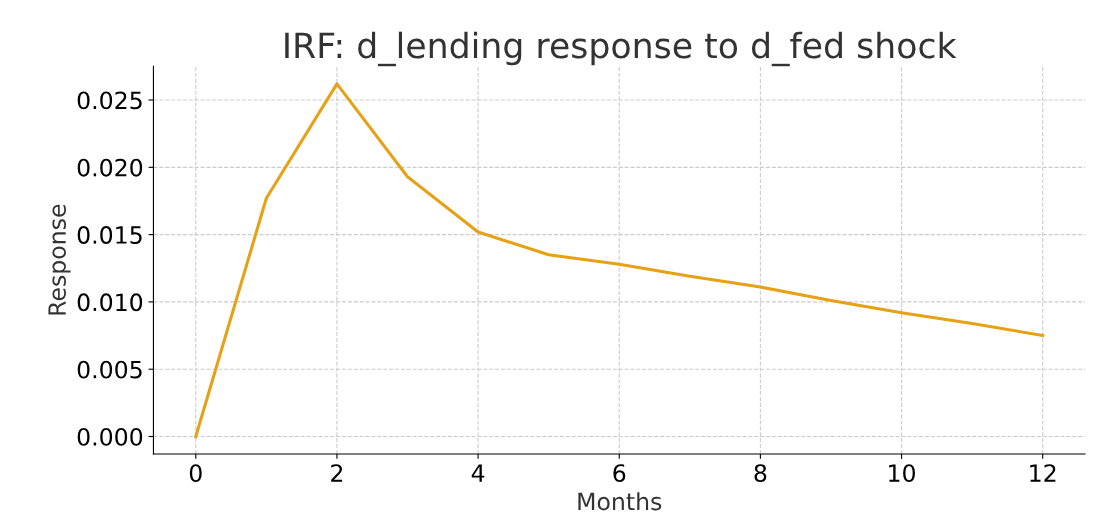  What do you see at coordinates (620, 501) in the screenshot?
I see `x-axis-title: Months` at bounding box center [620, 501].